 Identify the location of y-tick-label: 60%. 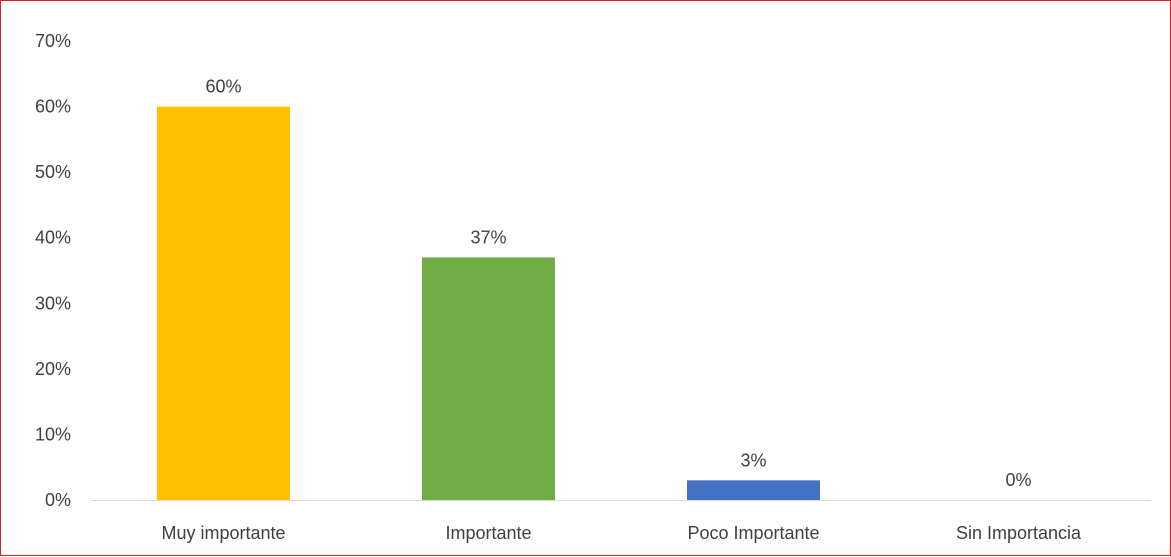
(53, 107).